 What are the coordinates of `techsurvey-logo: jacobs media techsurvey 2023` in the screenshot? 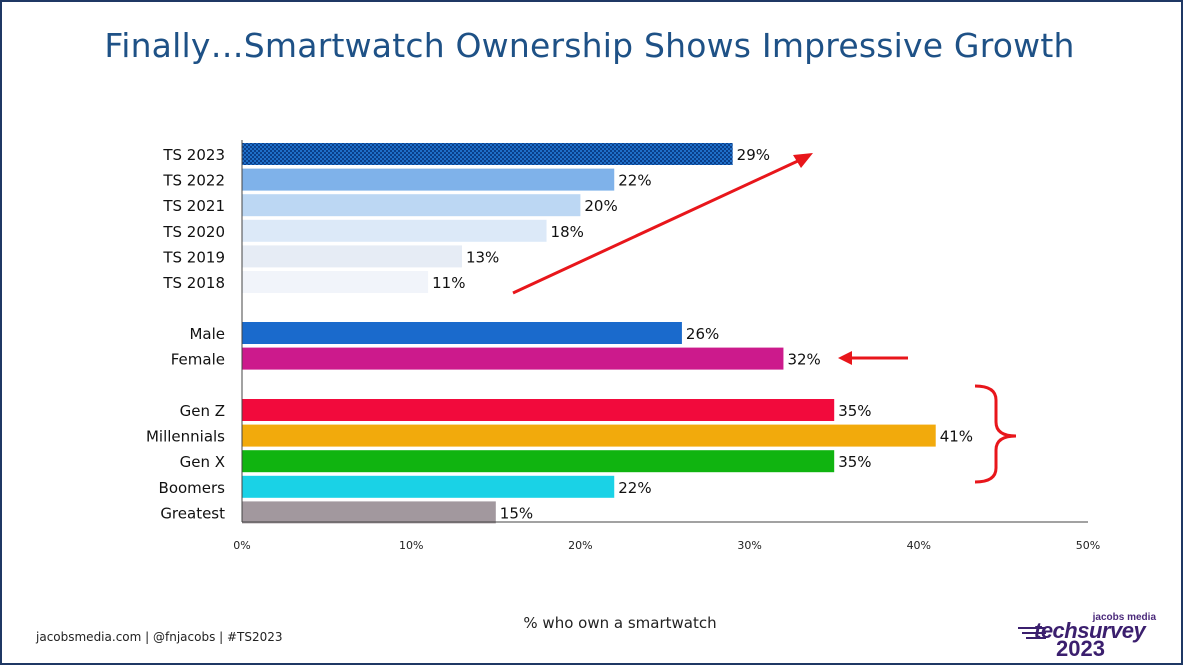 It's located at (1092, 636).